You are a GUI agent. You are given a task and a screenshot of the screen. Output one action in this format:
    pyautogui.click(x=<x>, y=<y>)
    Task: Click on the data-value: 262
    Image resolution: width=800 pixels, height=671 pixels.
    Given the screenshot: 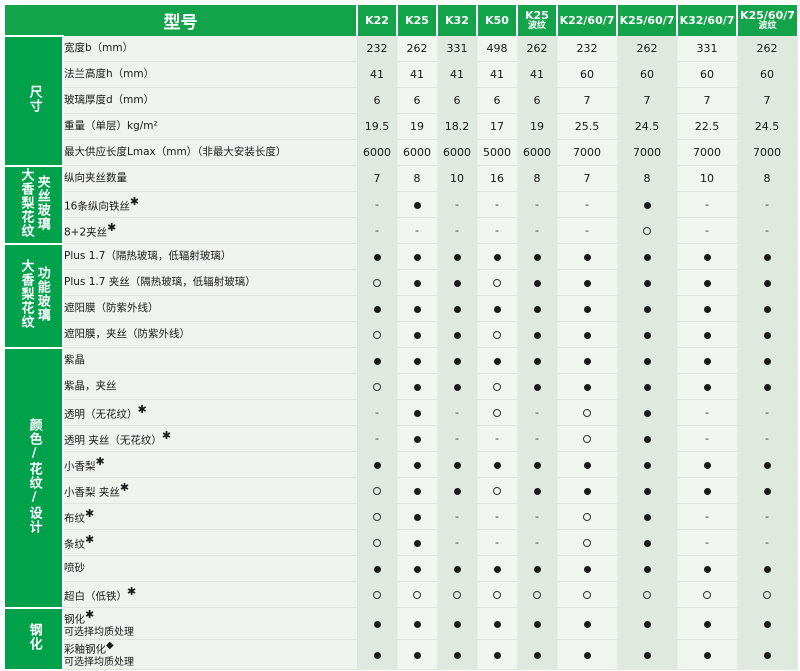 What is the action you would take?
    pyautogui.click(x=417, y=49)
    